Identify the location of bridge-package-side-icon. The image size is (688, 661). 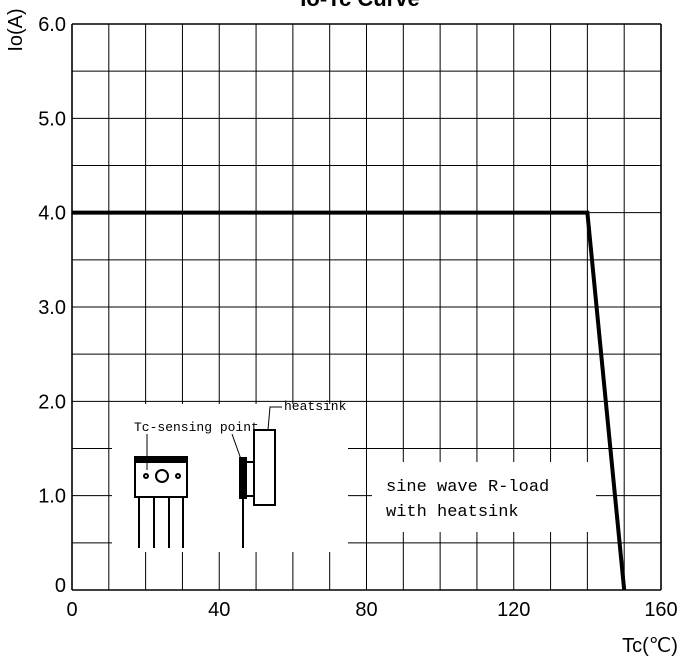
(257, 488).